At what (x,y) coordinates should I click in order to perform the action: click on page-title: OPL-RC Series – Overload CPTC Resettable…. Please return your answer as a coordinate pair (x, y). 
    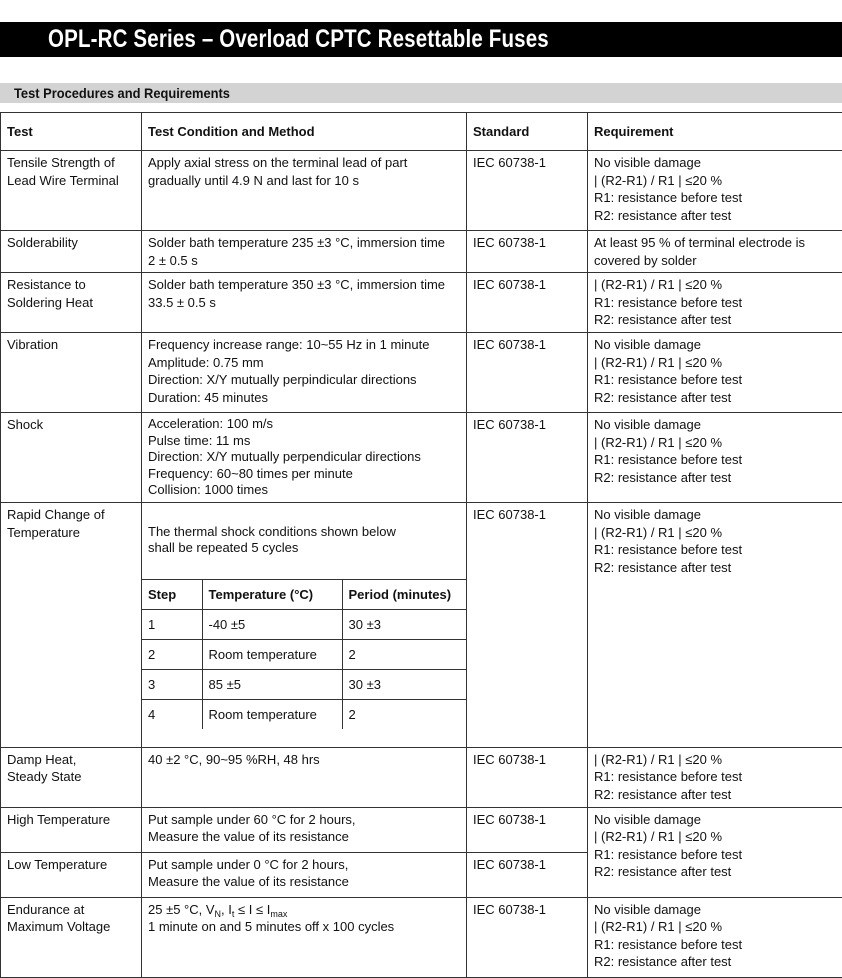
    Looking at the image, I should click on (298, 39).